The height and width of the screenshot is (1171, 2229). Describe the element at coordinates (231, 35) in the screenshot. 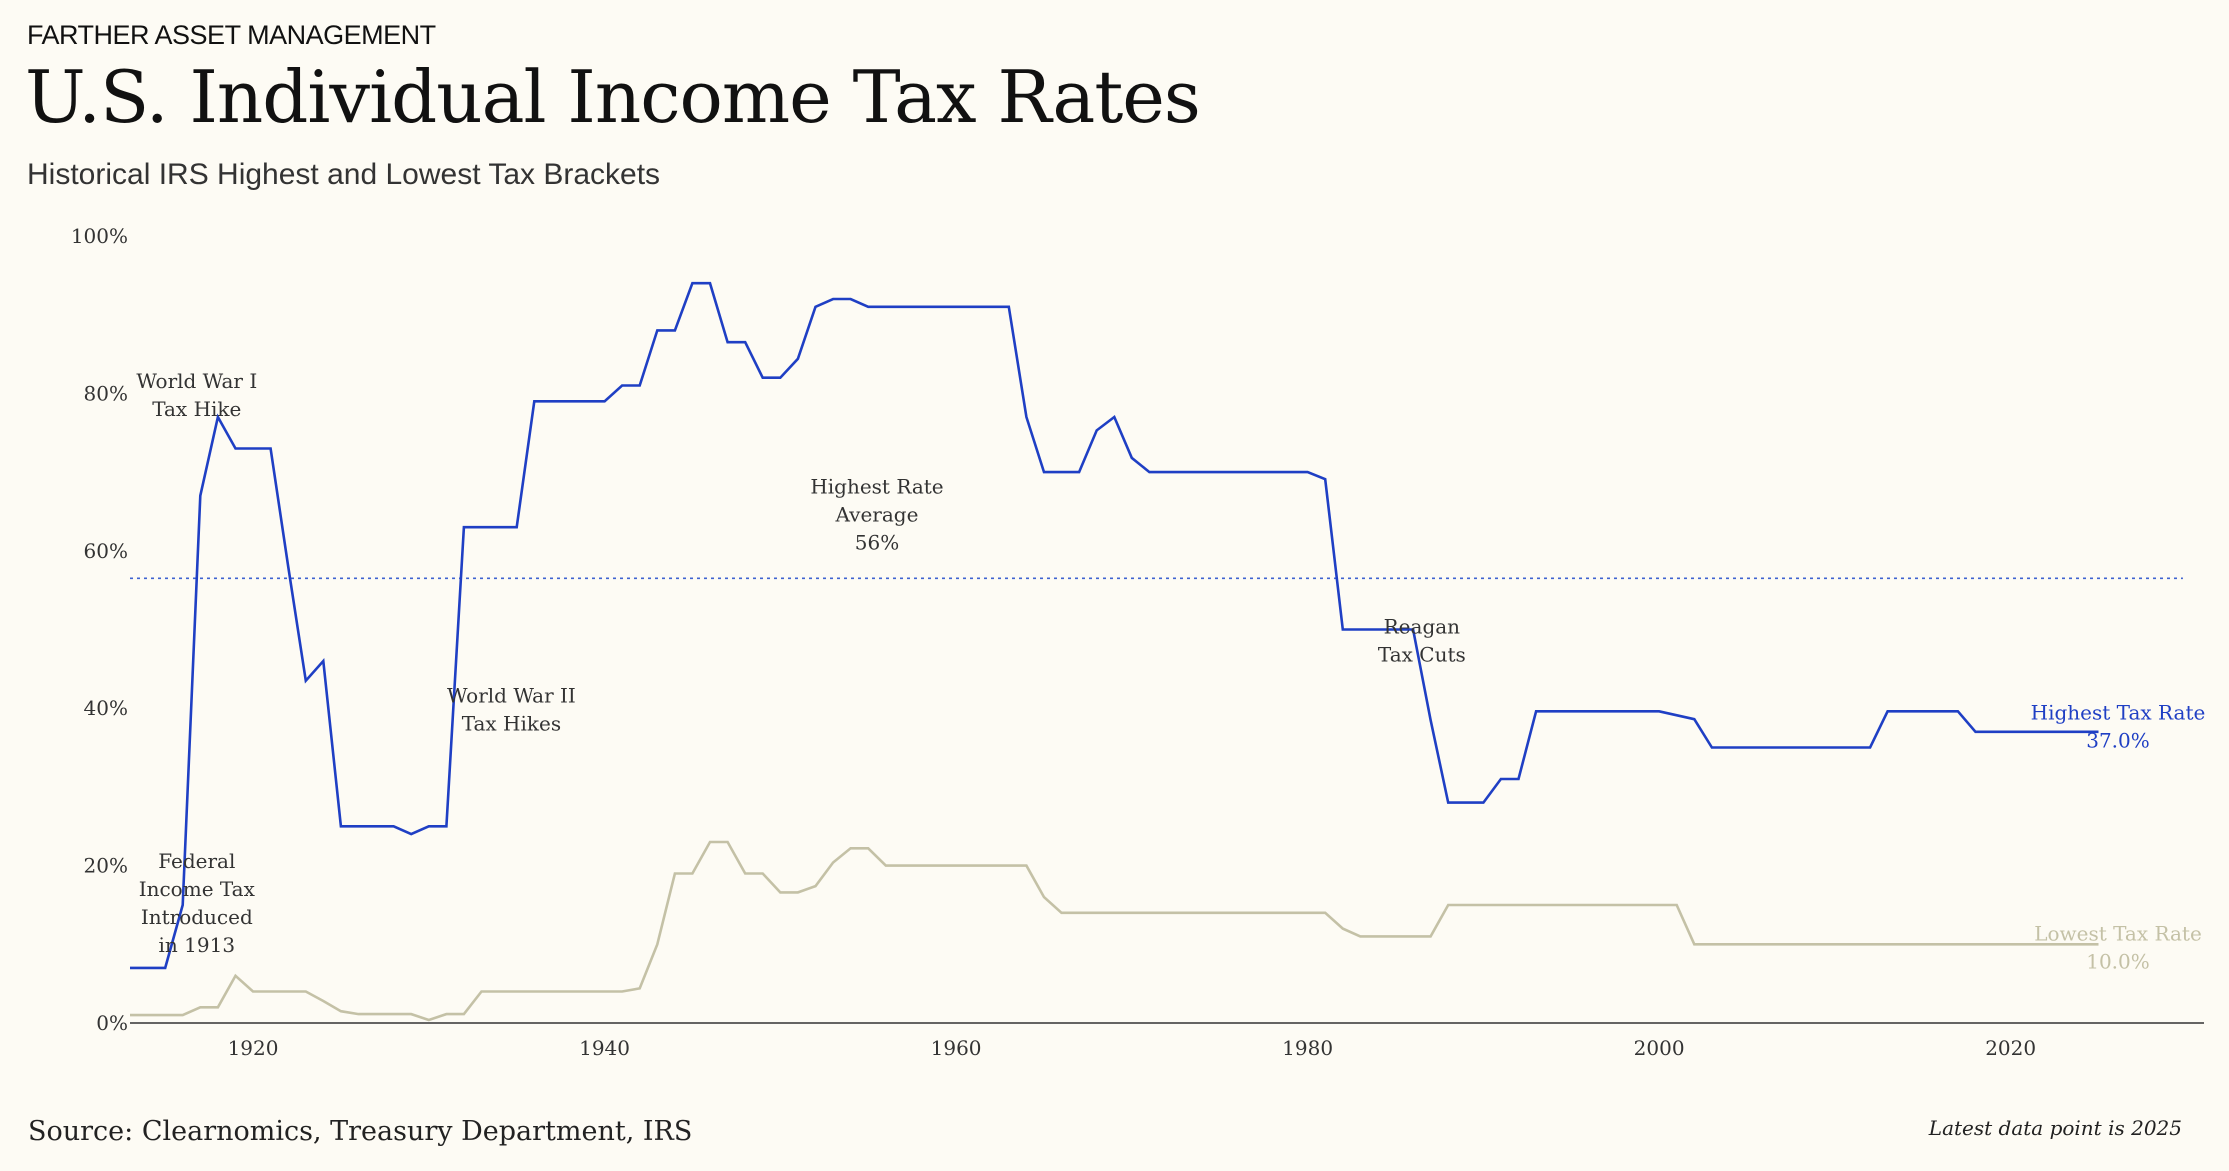

I see `brand-name: FARTHER ASSET MANAGEMENT` at that location.